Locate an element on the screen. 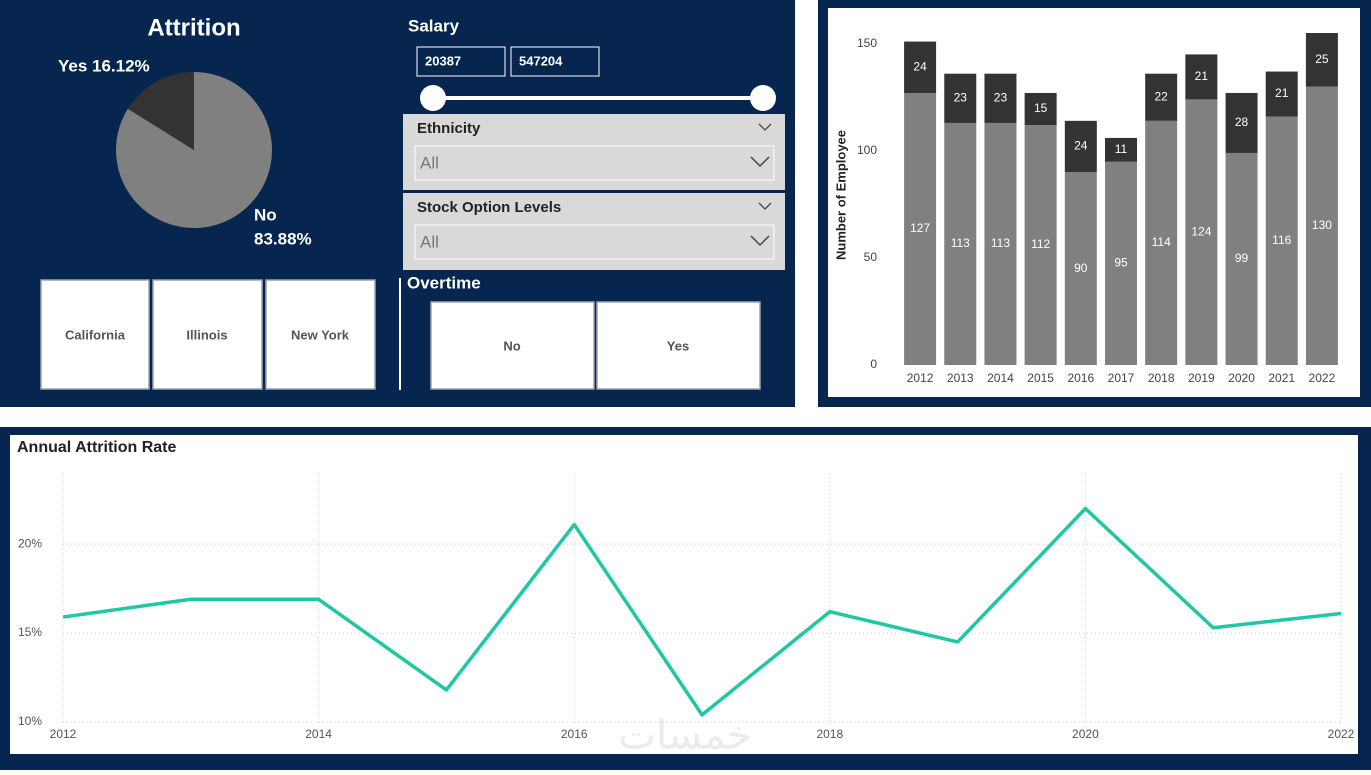  location-label: California is located at coordinates (95, 334).